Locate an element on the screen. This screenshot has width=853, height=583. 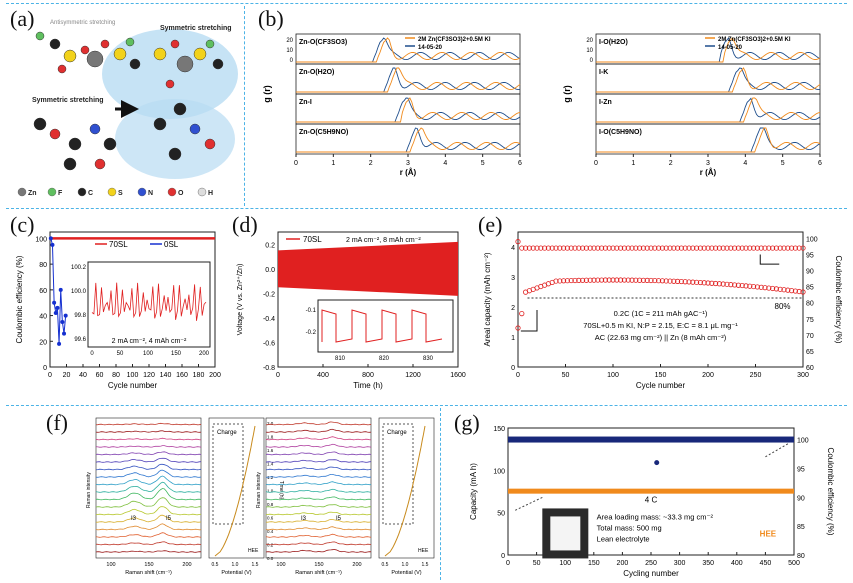
e-y-right-tick-label: 65 is located at coordinates (810, 352).